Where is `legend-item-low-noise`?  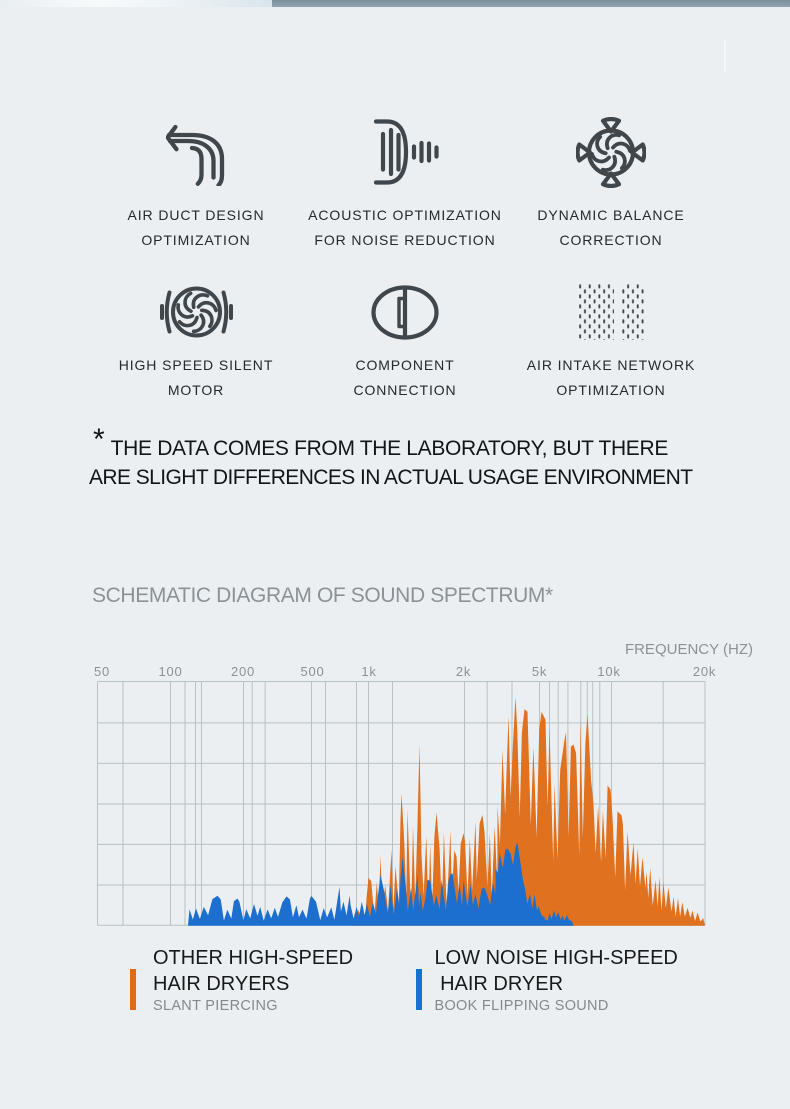
legend-item-low-noise is located at coordinates (418, 989).